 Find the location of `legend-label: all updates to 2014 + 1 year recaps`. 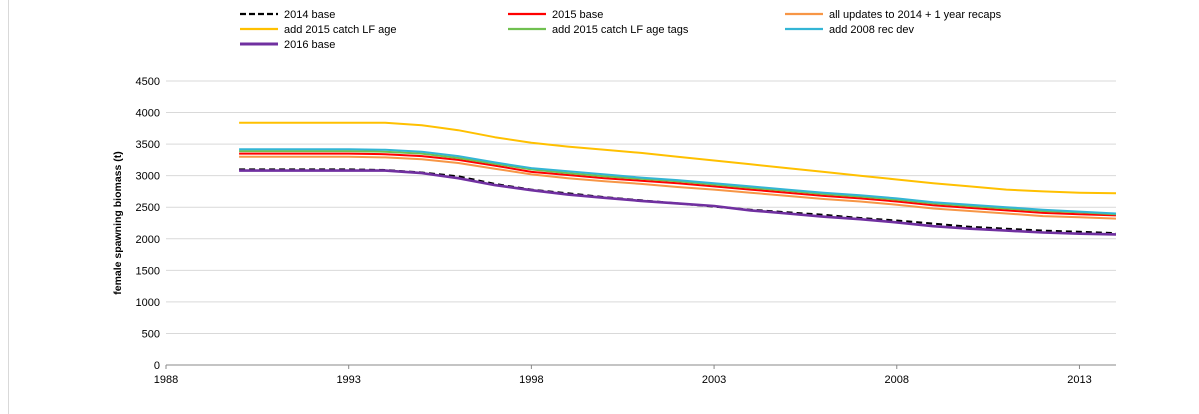

legend-label: all updates to 2014 + 1 year recaps is located at coordinates (915, 15).